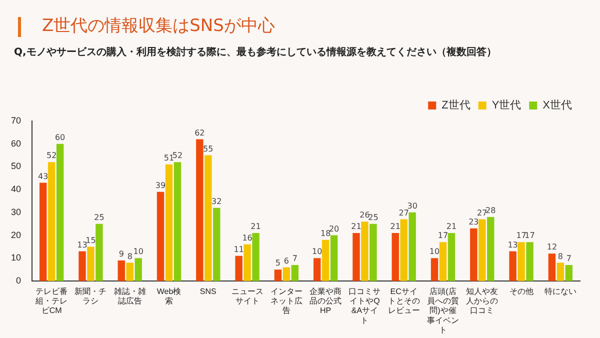 The width and height of the screenshot is (600, 338). What do you see at coordinates (334, 229) in the screenshot?
I see `data-label: 20` at bounding box center [334, 229].